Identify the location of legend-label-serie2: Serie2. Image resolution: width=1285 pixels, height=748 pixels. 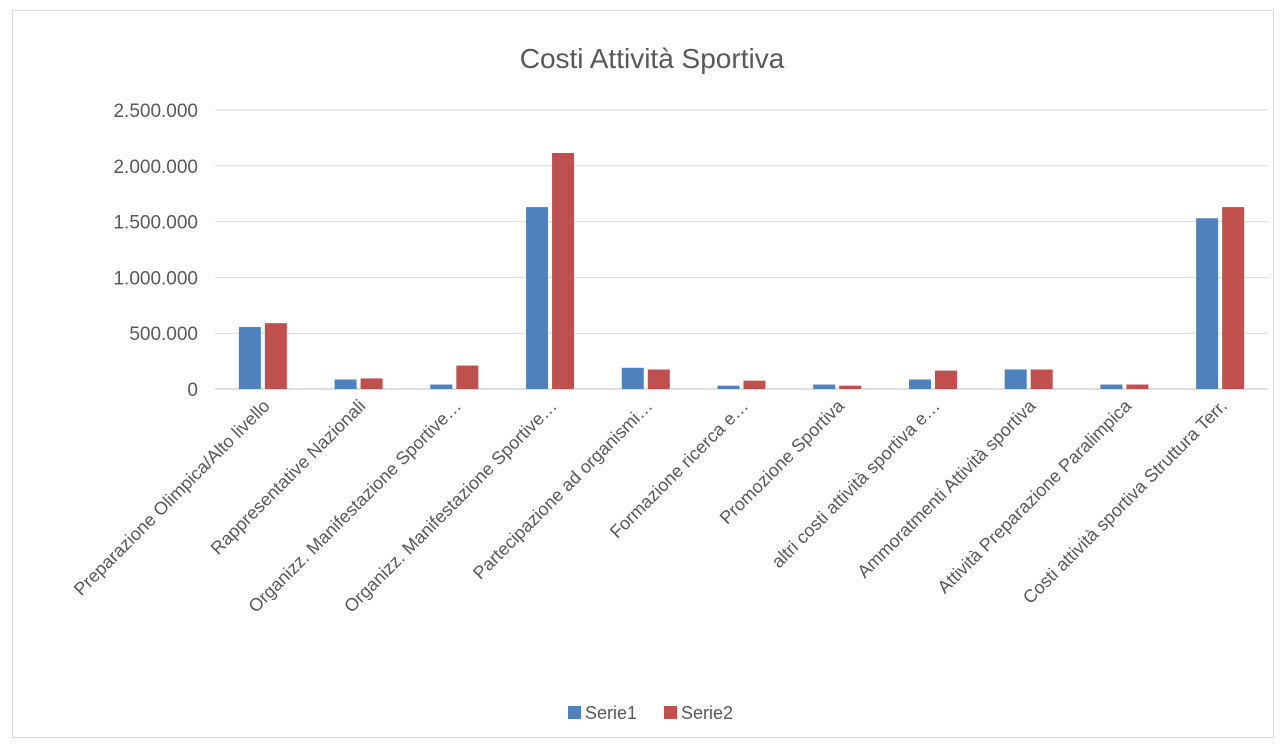
(707, 713).